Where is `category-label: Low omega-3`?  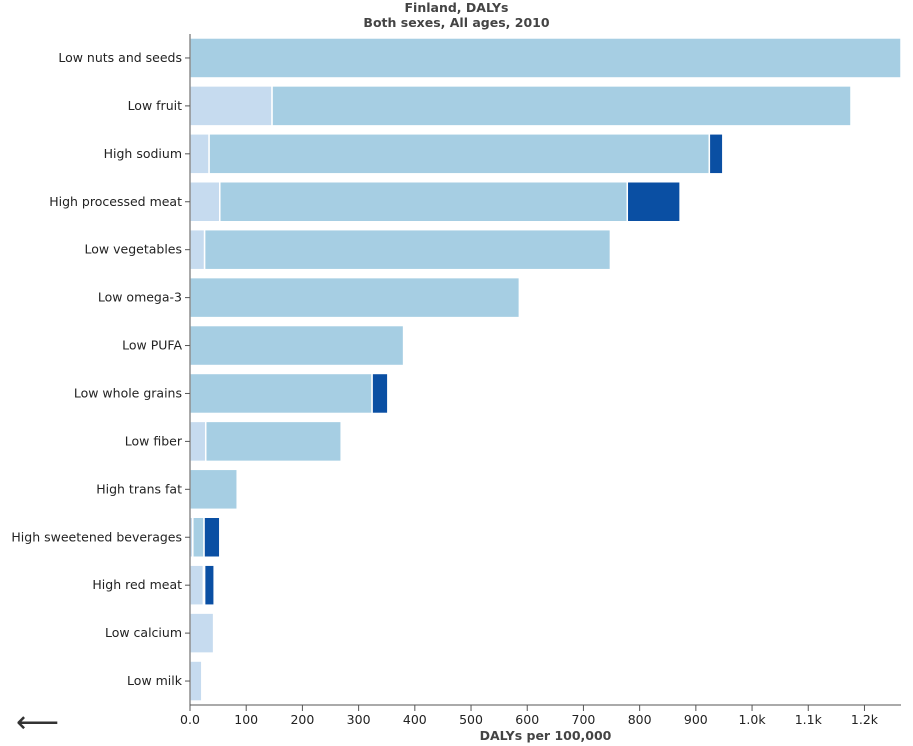
category-label: Low omega-3 is located at coordinates (140, 297).